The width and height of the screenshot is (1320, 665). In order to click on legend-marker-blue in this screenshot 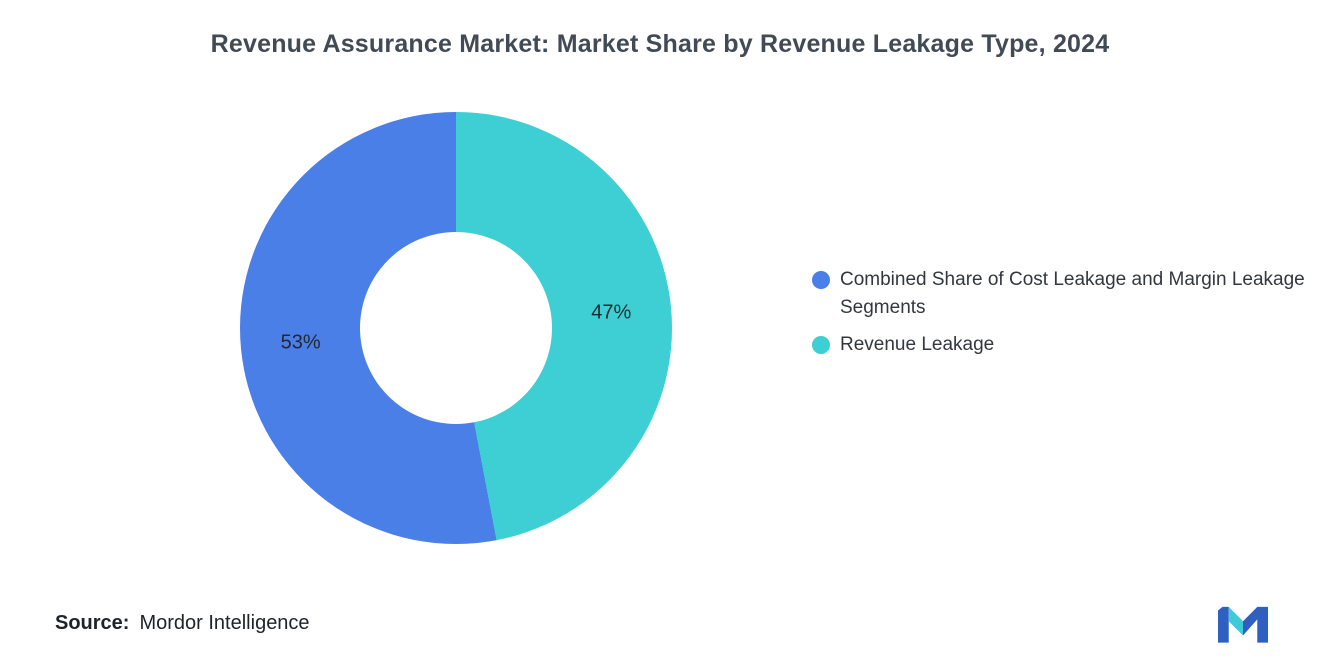, I will do `click(821, 280)`.